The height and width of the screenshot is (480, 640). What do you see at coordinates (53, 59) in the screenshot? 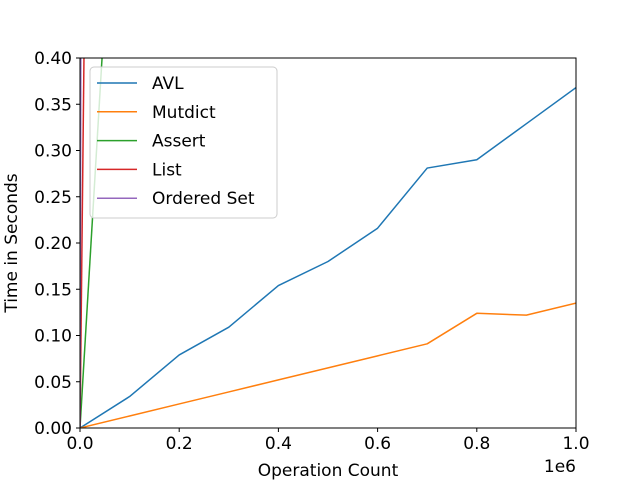
I see `y-tick-label: 0.40` at bounding box center [53, 59].